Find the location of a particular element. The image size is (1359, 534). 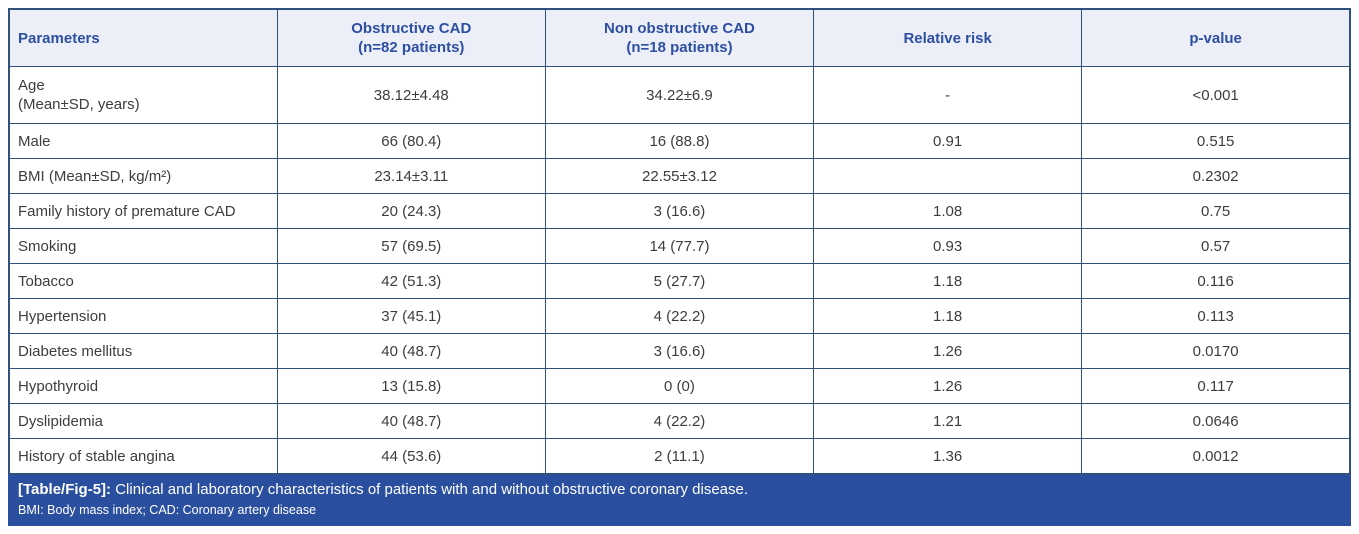

relative-risk-cell: - is located at coordinates (948, 95).